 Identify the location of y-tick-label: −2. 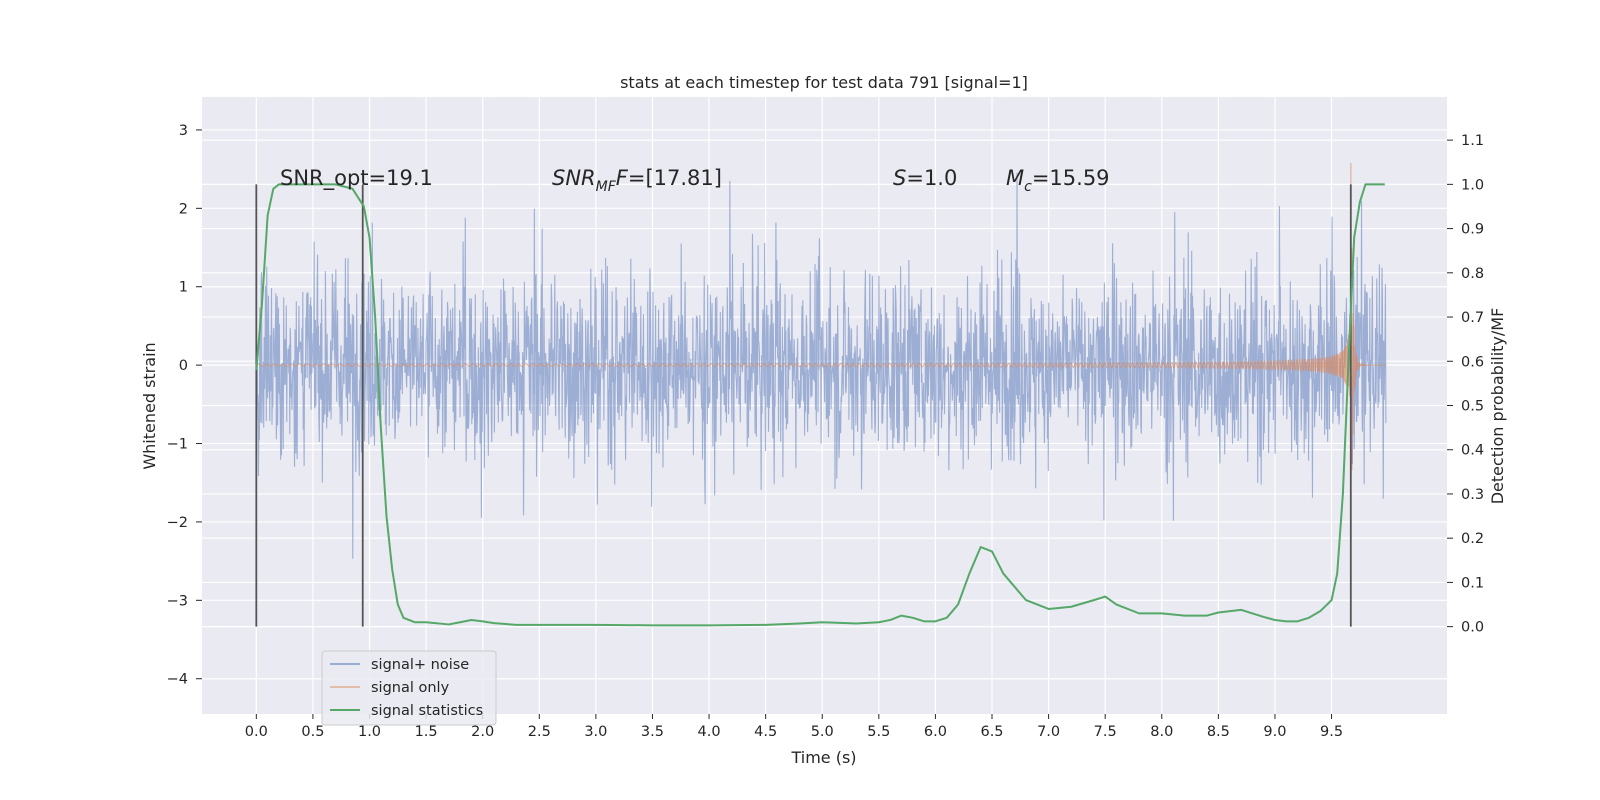
(177, 523).